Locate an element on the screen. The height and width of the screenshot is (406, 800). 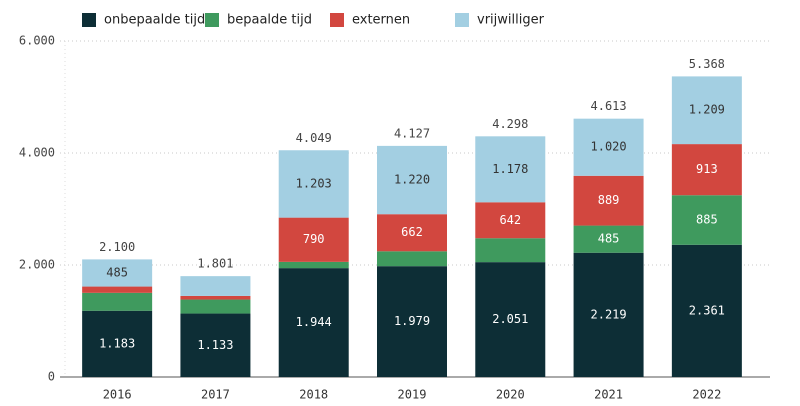
value-label: 642 is located at coordinates (510, 220).